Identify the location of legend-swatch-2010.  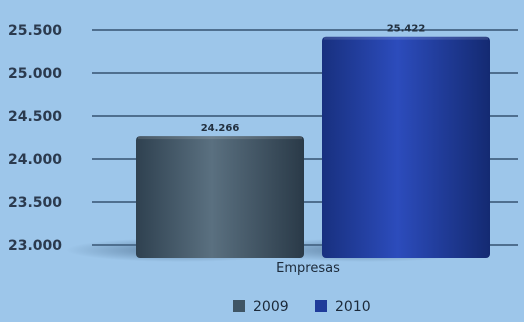
(321, 306).